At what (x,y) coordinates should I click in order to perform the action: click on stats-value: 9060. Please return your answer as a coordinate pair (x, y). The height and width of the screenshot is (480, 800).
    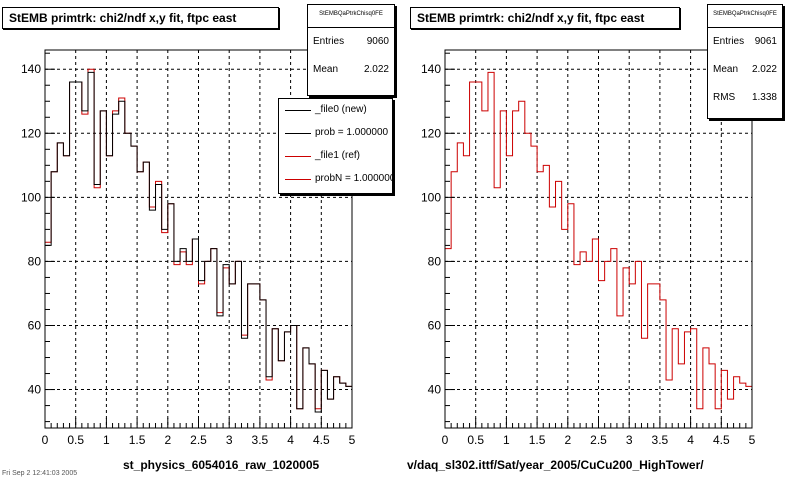
    Looking at the image, I should click on (377, 41).